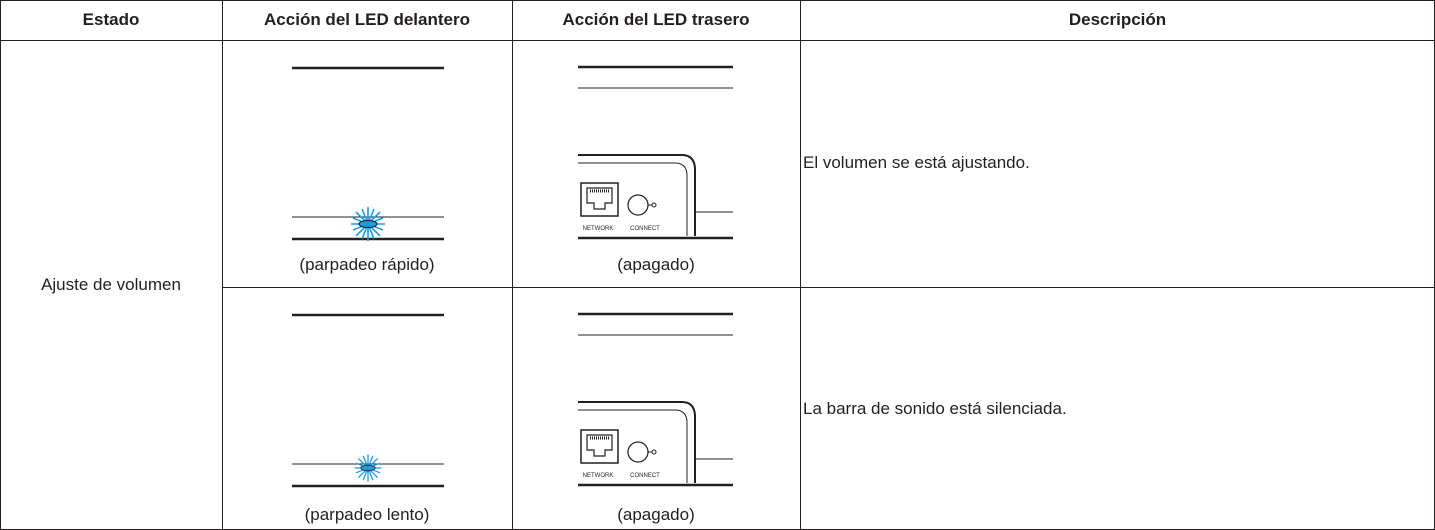  Describe the element at coordinates (111, 19) in the screenshot. I see `header-cell: Estado` at that location.